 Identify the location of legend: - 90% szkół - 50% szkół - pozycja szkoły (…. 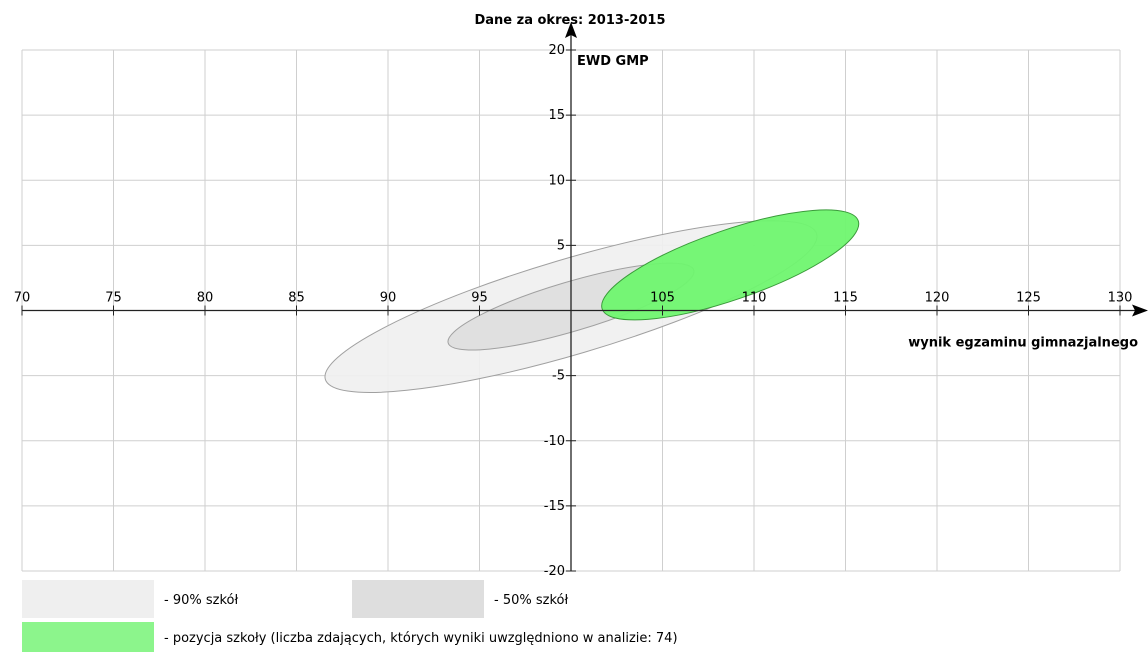
(350, 616).